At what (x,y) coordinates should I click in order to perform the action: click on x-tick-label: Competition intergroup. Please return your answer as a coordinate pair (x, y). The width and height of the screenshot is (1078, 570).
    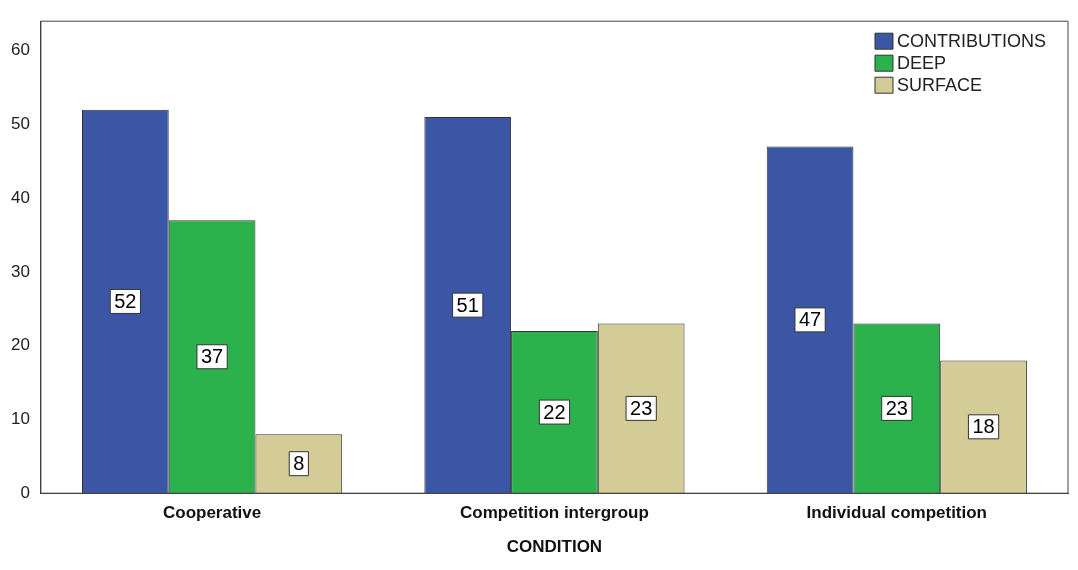
    Looking at the image, I should click on (554, 513).